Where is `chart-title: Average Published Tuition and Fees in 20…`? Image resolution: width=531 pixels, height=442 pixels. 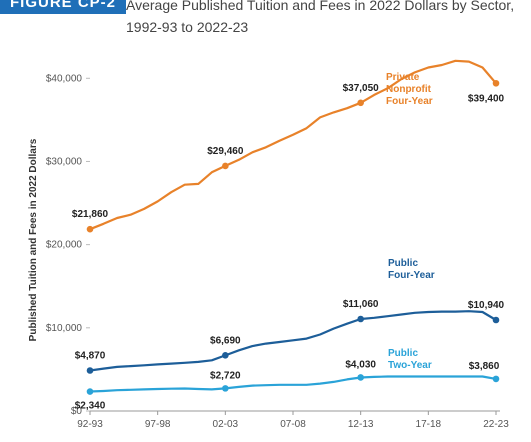 chart-title: Average Published Tuition and Fees in 20… is located at coordinates (326, 19).